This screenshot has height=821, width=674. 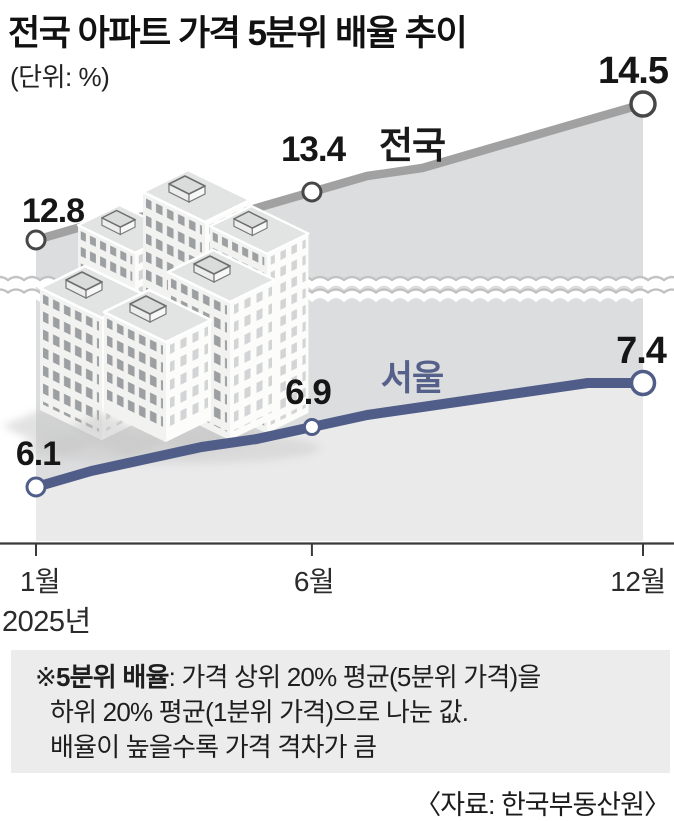 I want to click on seoul-jun-value-label: 6.9, so click(x=308, y=392).